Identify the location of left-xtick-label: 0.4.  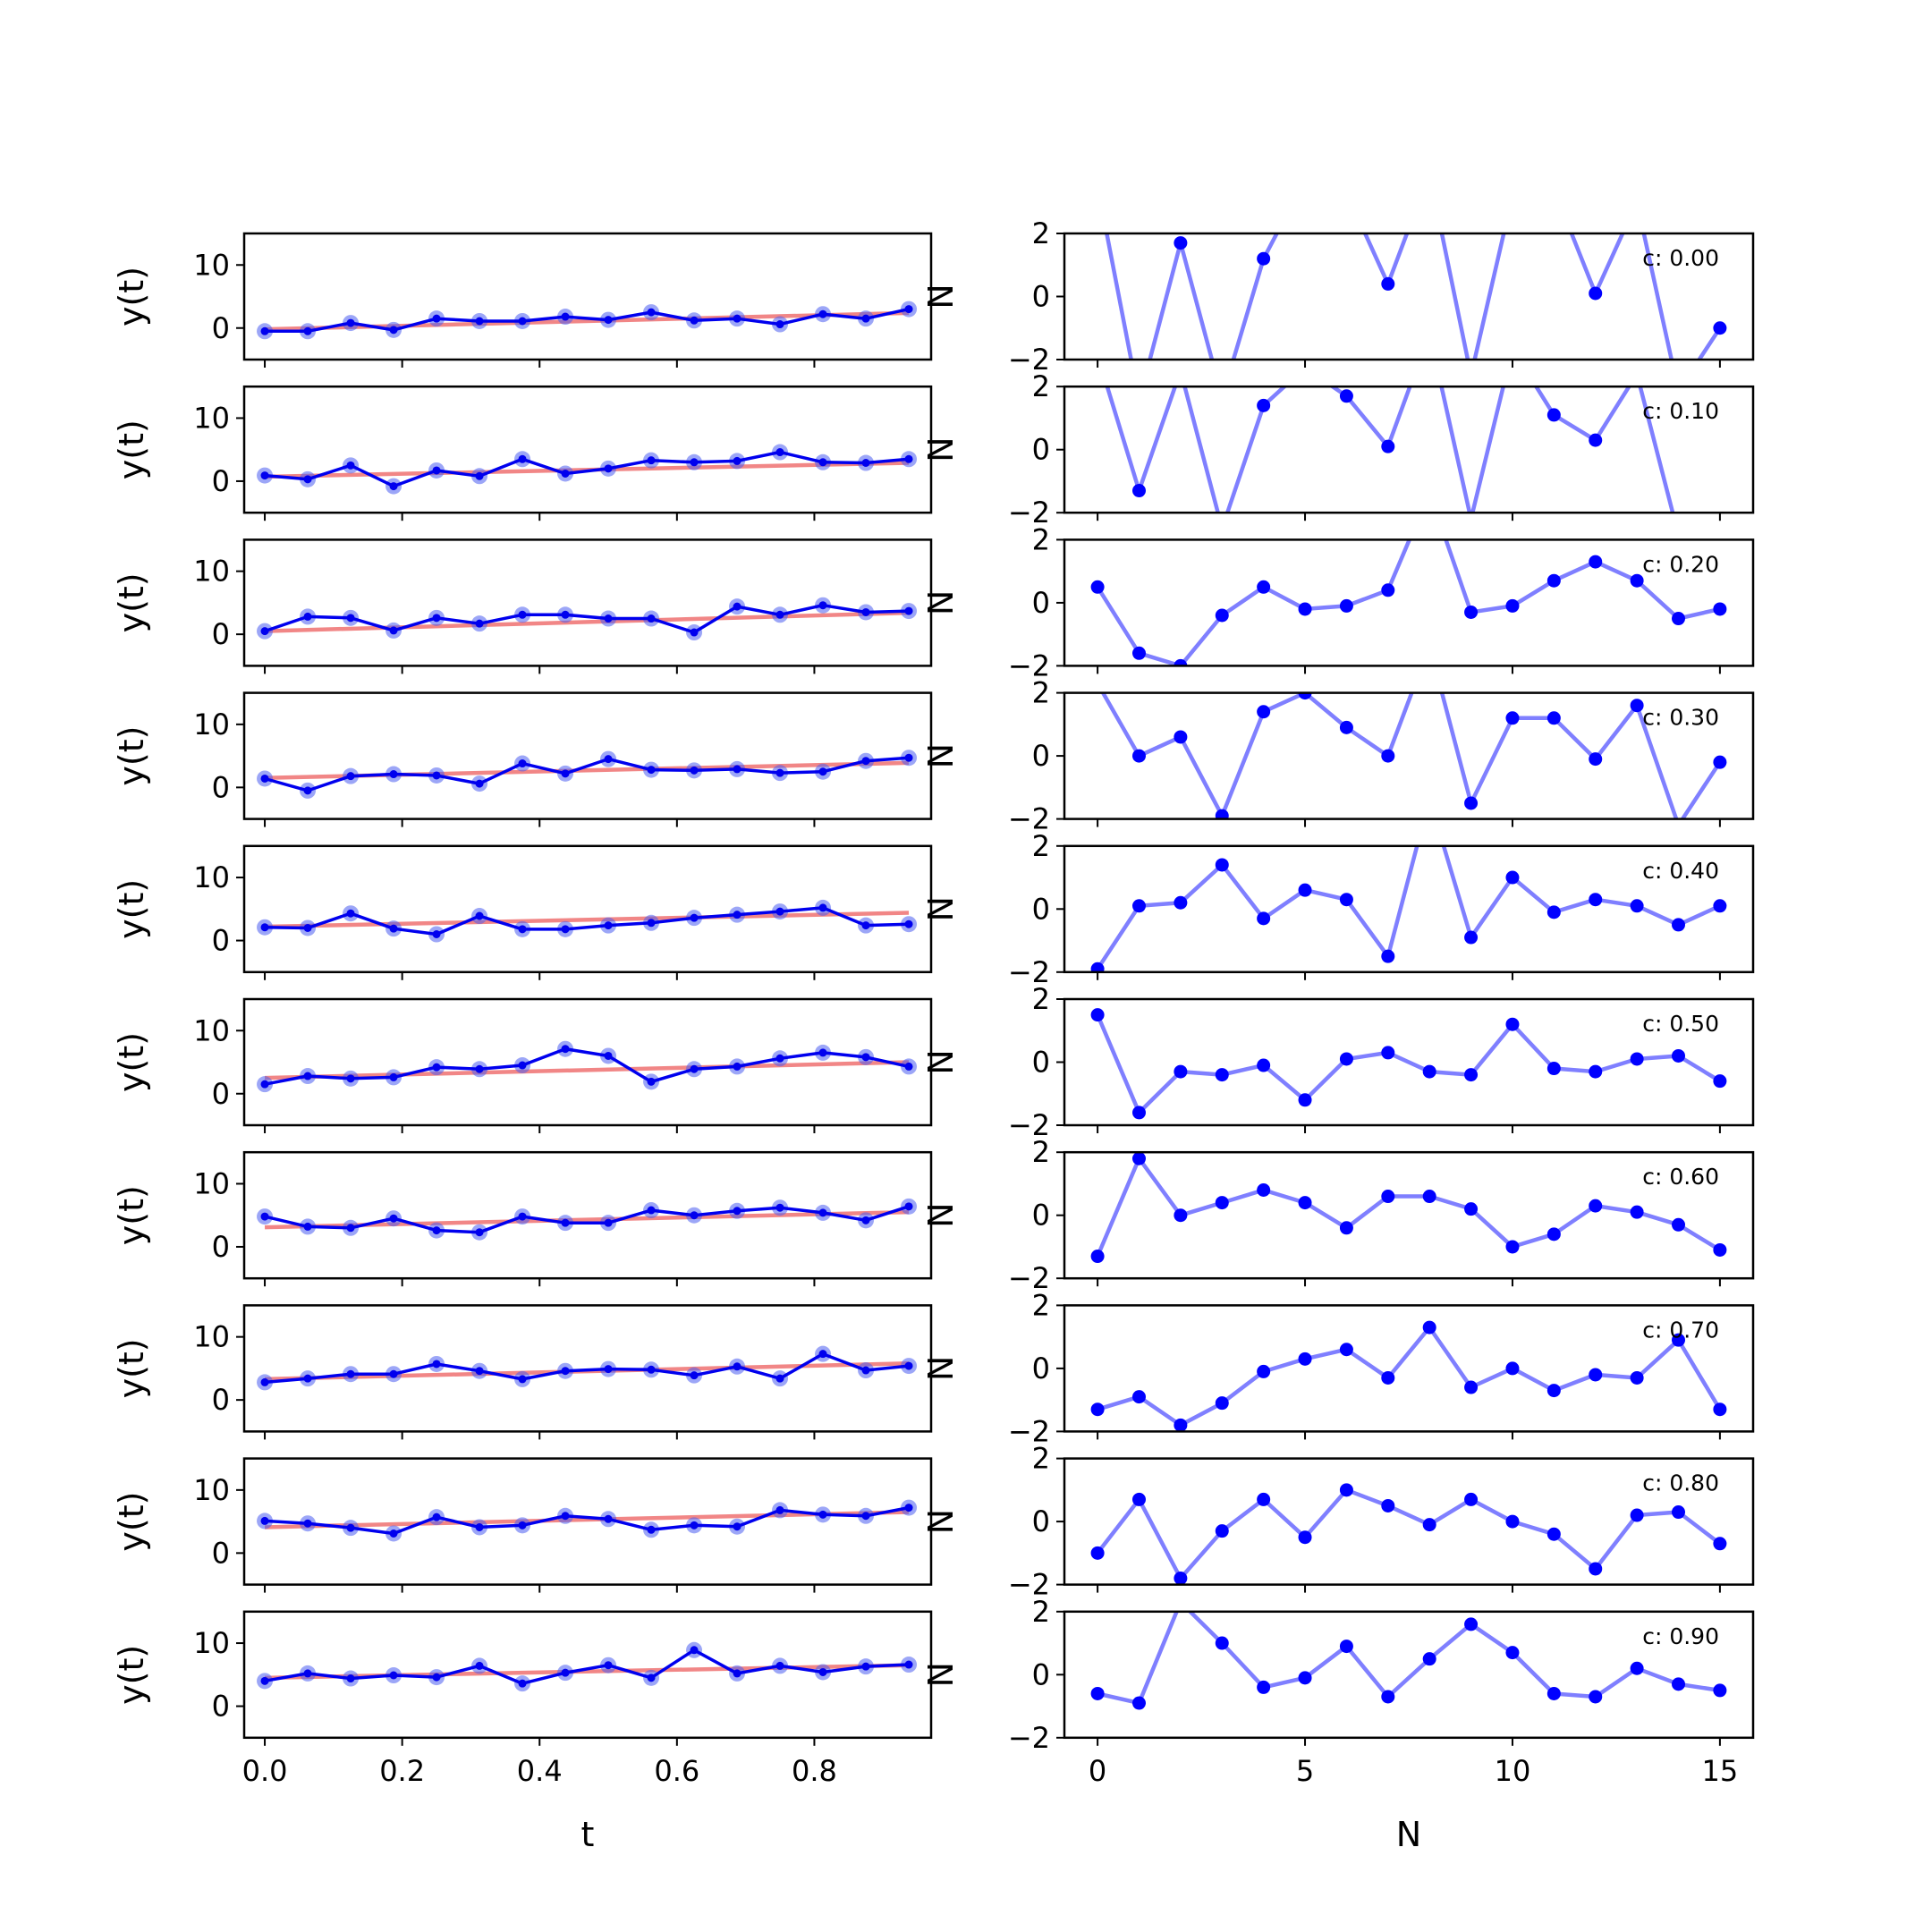
(540, 1771).